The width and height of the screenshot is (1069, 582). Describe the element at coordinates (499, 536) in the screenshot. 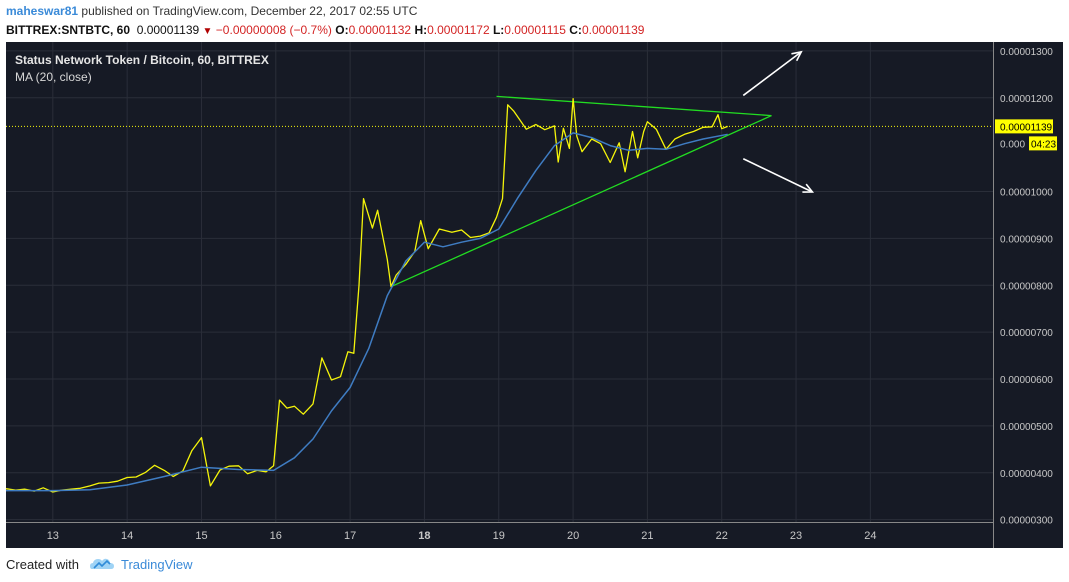

I see `time-tick-label: 19` at that location.